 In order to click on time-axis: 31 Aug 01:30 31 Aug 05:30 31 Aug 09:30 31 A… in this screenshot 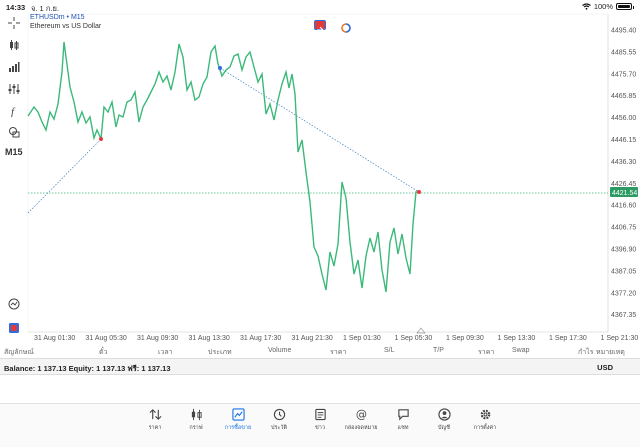, I will do `click(336, 338)`.